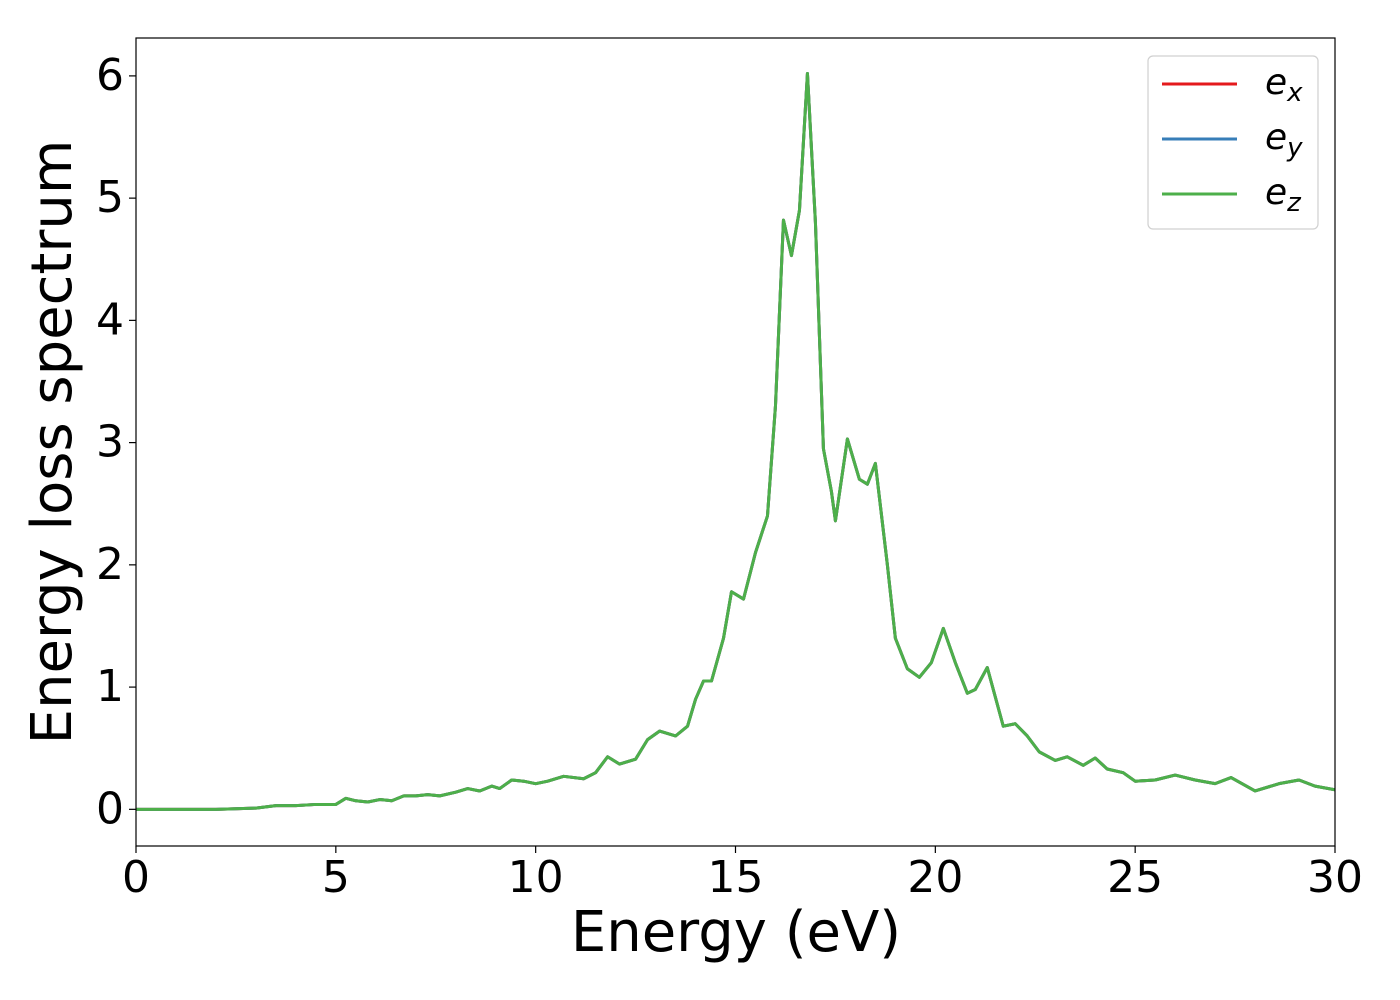 This screenshot has width=1400, height=1000. What do you see at coordinates (1233, 142) in the screenshot?
I see `legend-box` at bounding box center [1233, 142].